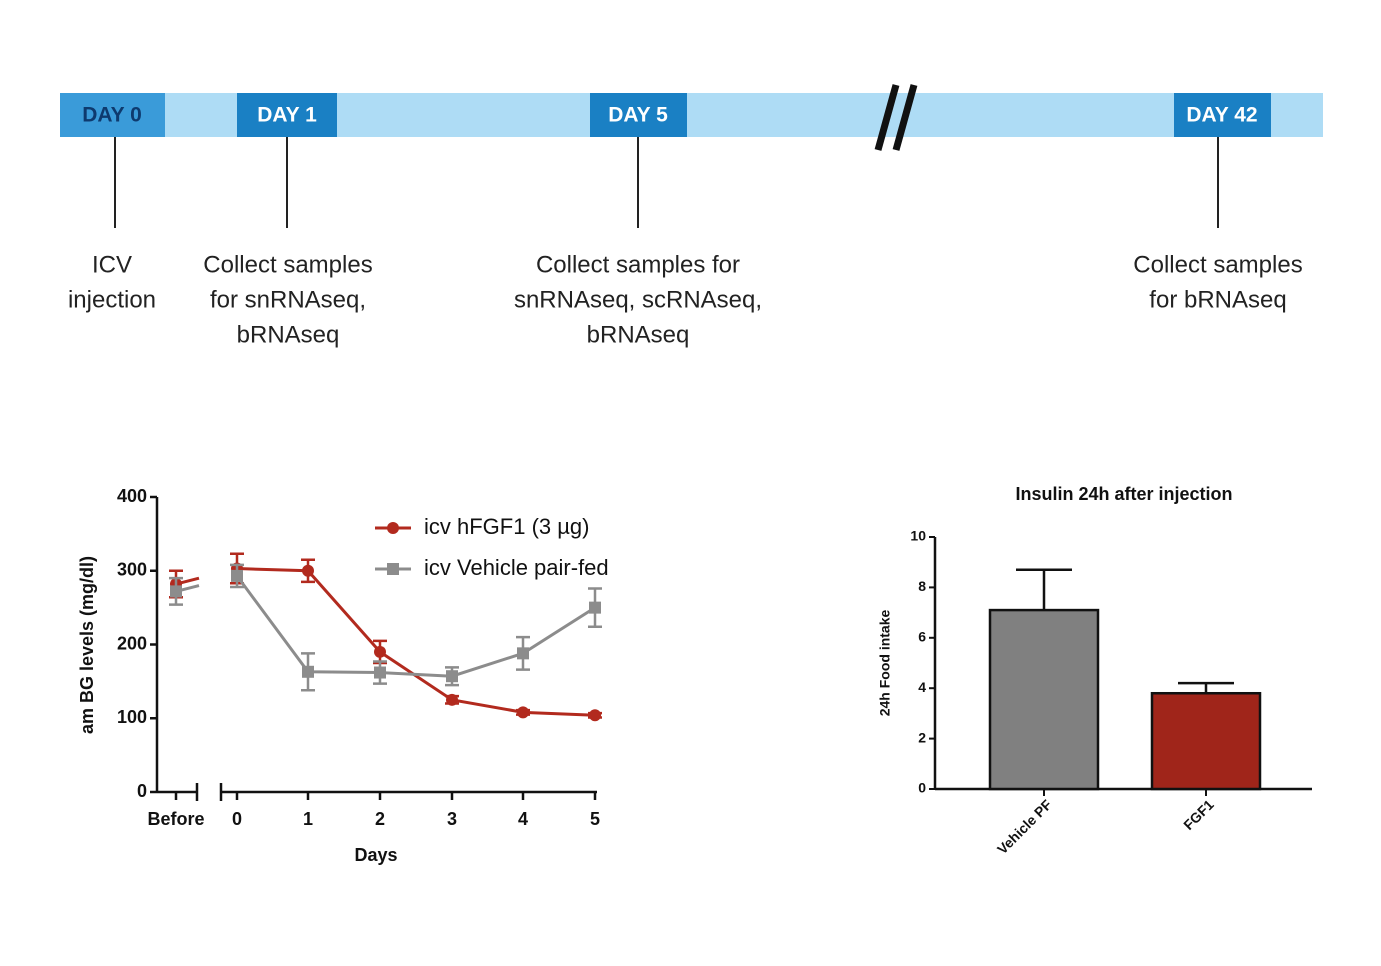  What do you see at coordinates (918, 536) in the screenshot?
I see `y-tick-label: 10` at bounding box center [918, 536].